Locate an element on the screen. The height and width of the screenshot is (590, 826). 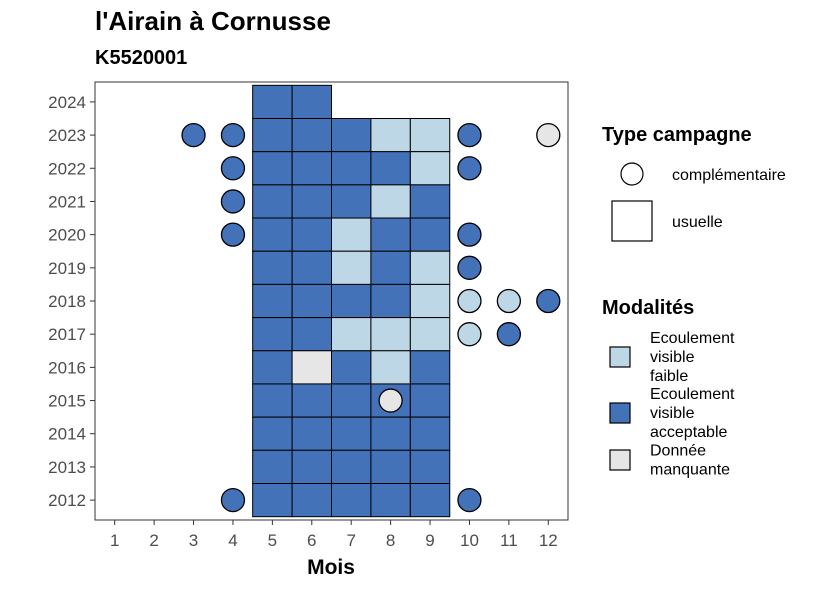
y-tick-label-2015: 2015 is located at coordinates (67, 401).